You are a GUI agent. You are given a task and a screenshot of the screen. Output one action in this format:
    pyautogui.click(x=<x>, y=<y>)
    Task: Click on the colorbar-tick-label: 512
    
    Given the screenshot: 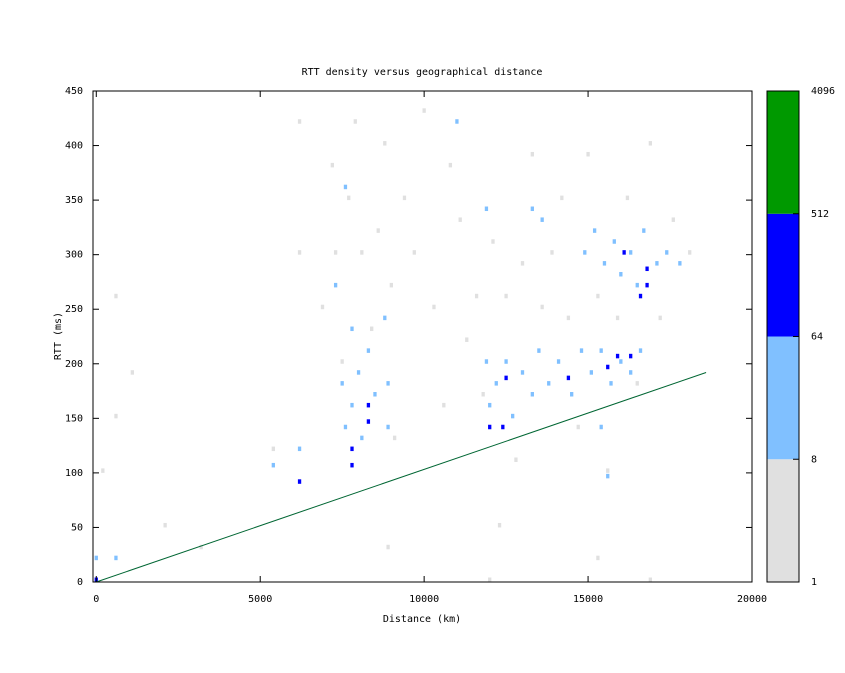 What is the action you would take?
    pyautogui.click(x=820, y=214)
    